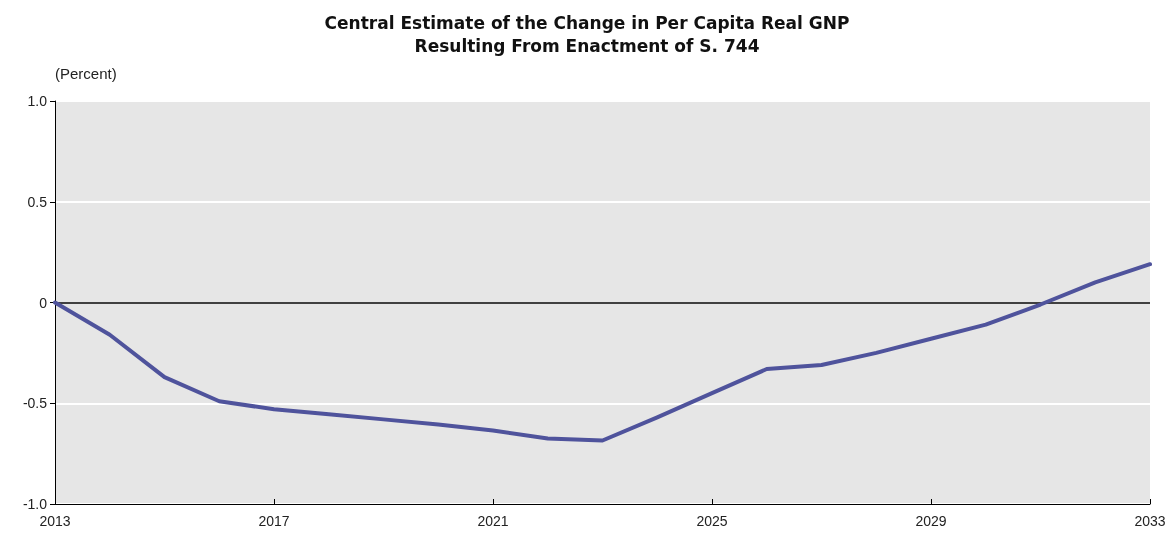 The width and height of the screenshot is (1174, 541). Describe the element at coordinates (1150, 521) in the screenshot. I see `x-tick-label: 2033` at that location.